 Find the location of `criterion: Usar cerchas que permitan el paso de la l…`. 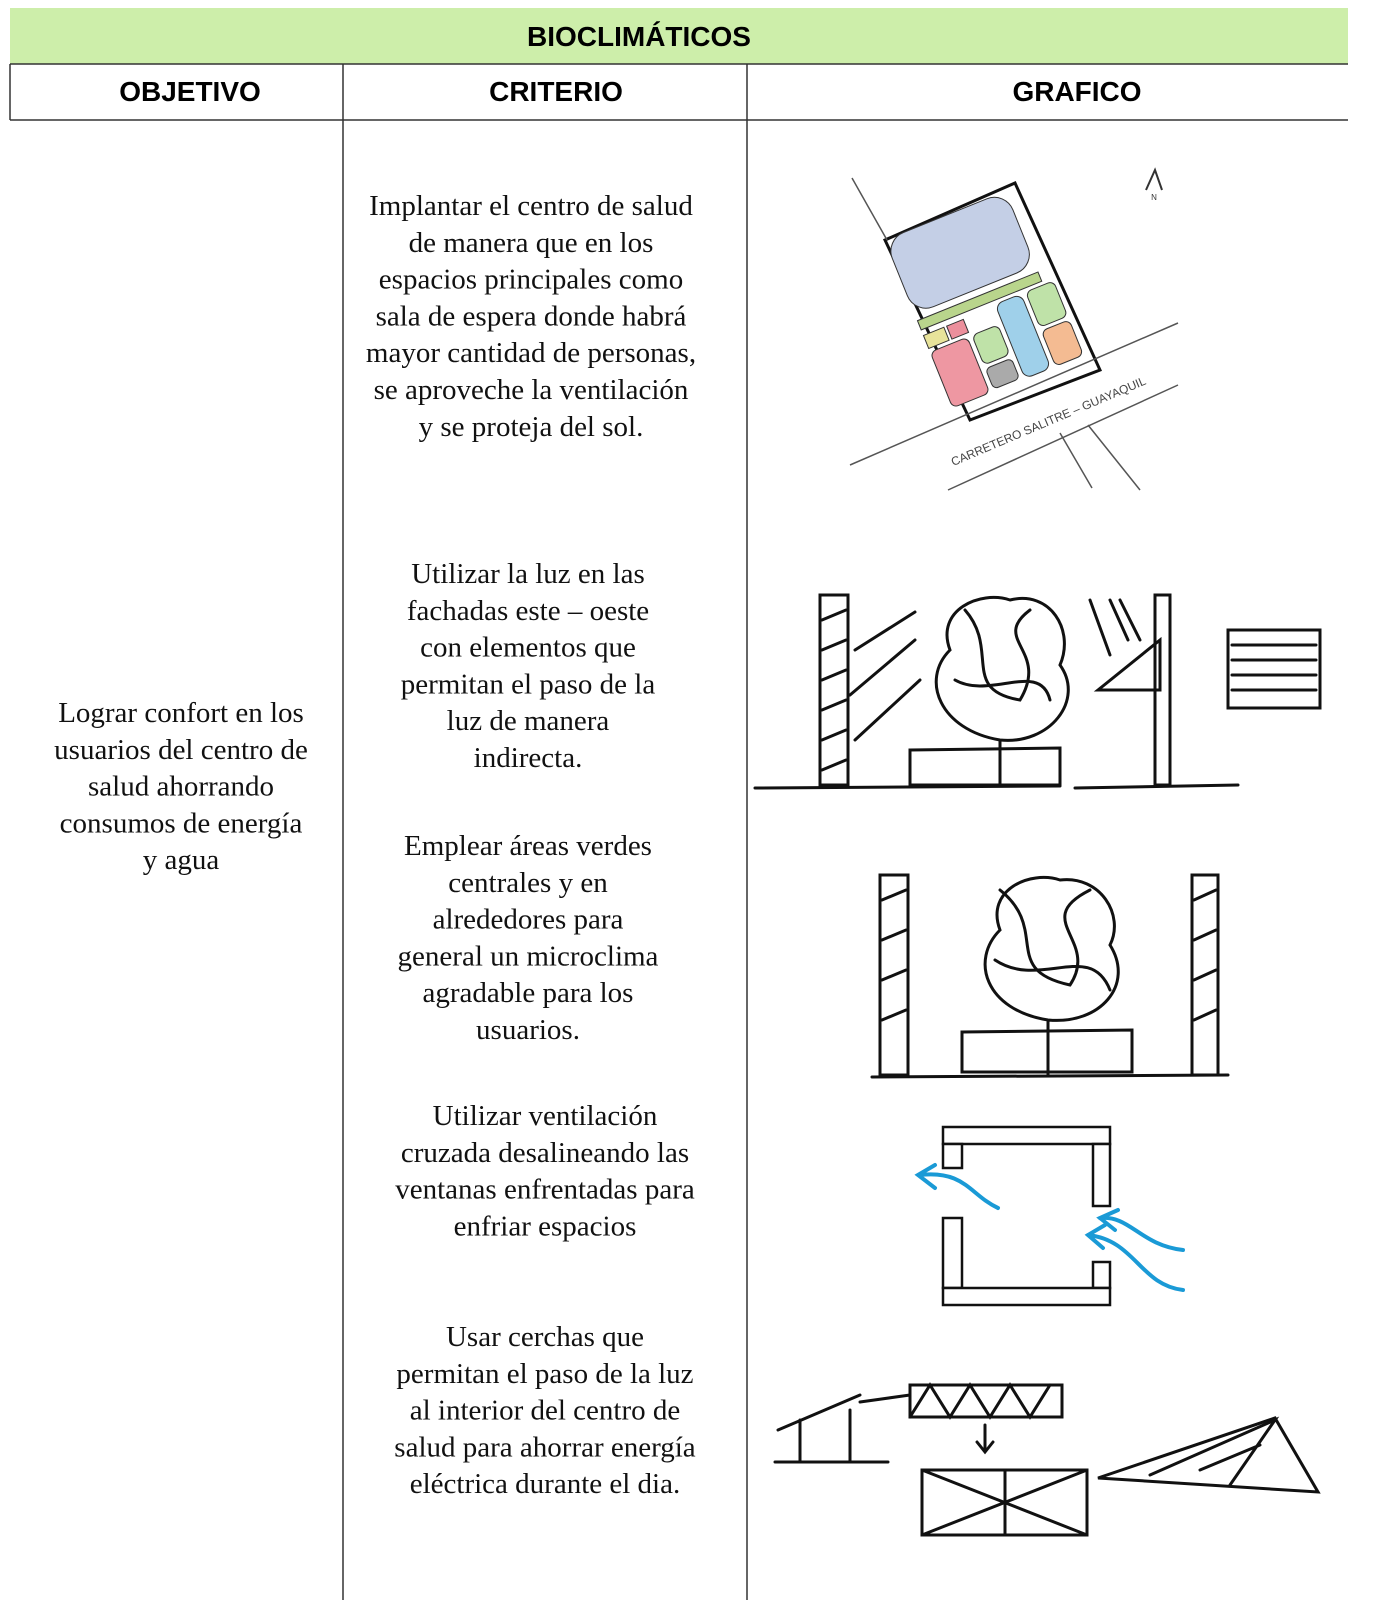

criterion: Usar cerchas que permitan el paso de la l… is located at coordinates (545, 1410).